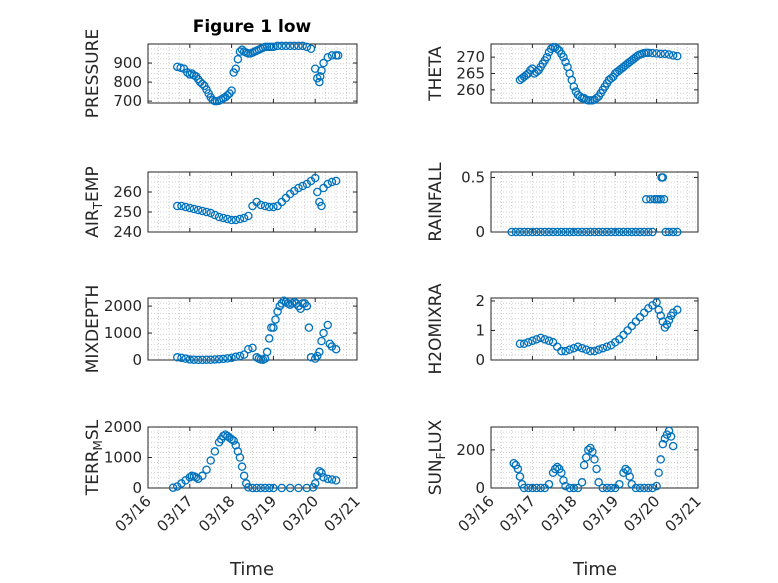 Image resolution: width=778 pixels, height=583 pixels. Describe the element at coordinates (137, 360) in the screenshot. I see `y-tick-label: 0` at that location.